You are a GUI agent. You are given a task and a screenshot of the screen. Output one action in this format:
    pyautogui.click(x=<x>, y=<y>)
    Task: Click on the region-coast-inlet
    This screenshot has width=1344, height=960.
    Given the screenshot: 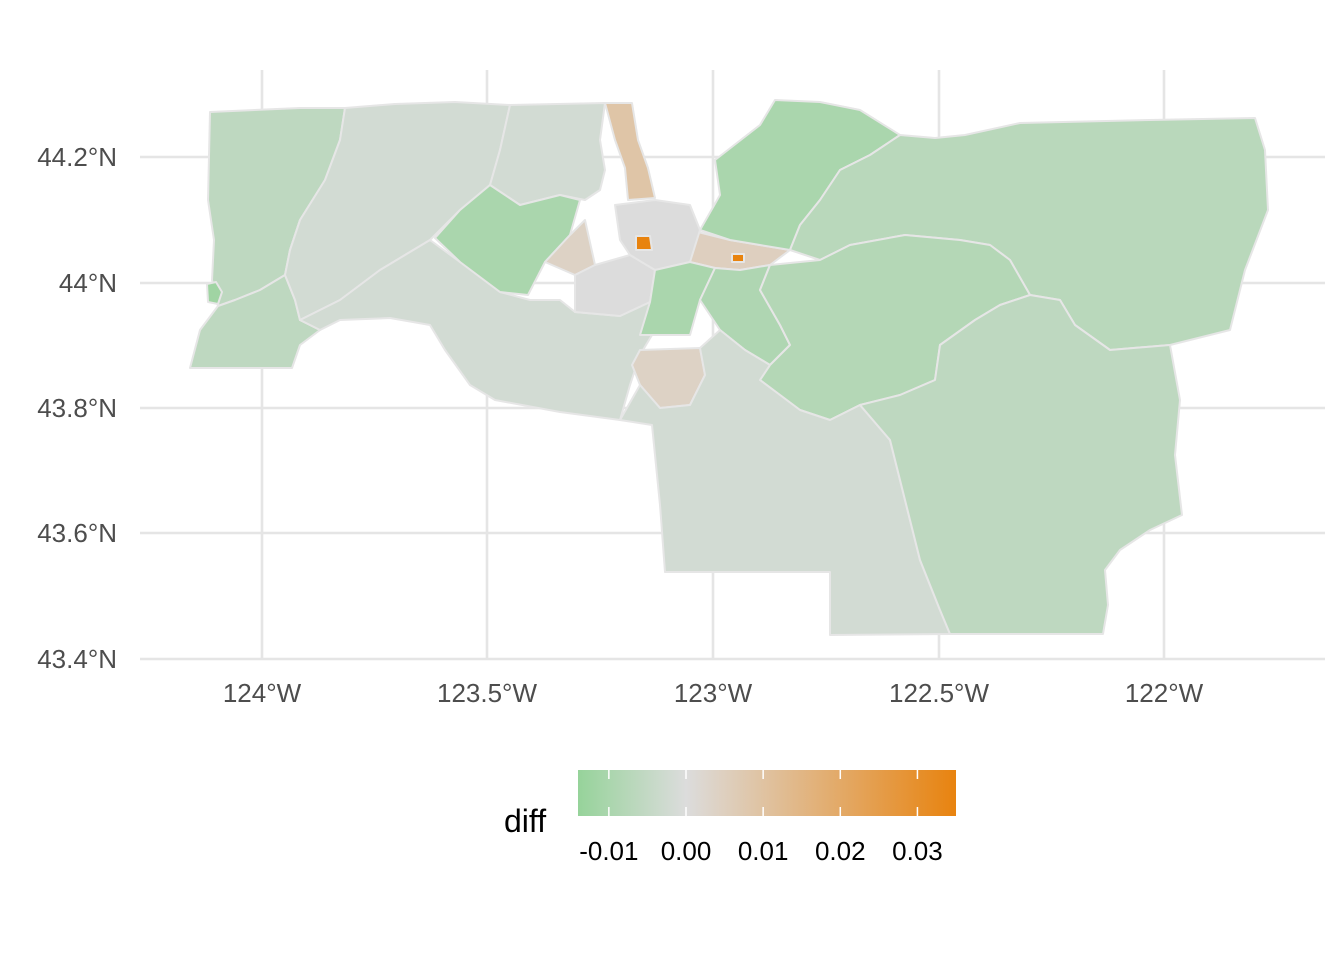 What is the action you would take?
    pyautogui.click(x=214, y=293)
    